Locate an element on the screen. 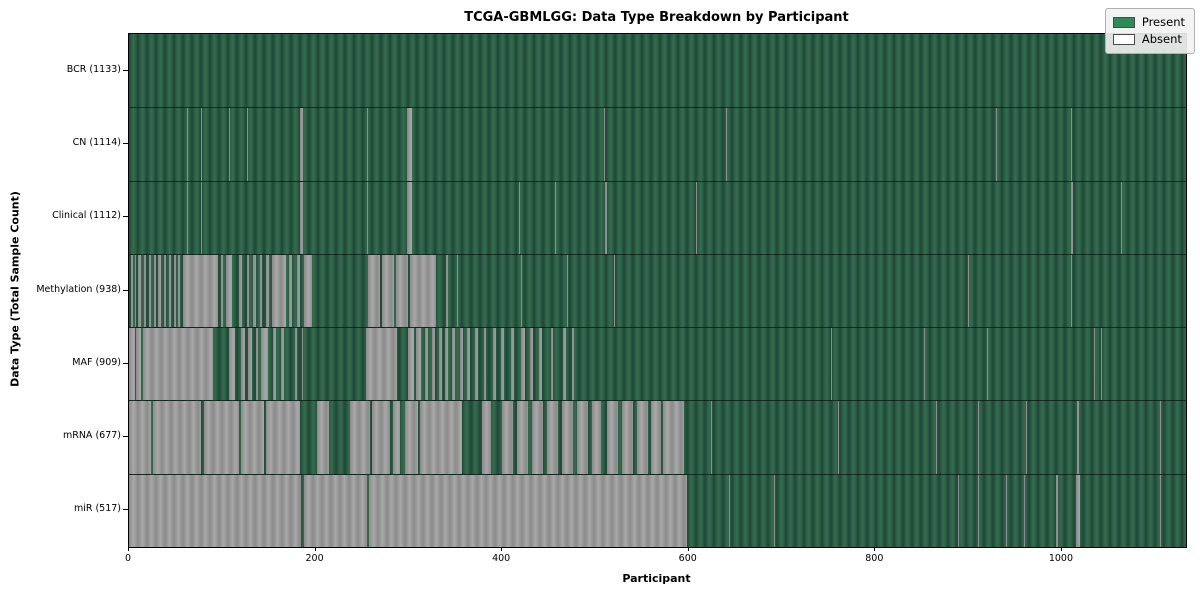 The image size is (1200, 600). legend-entry-present: Present is located at coordinates (1148, 22).